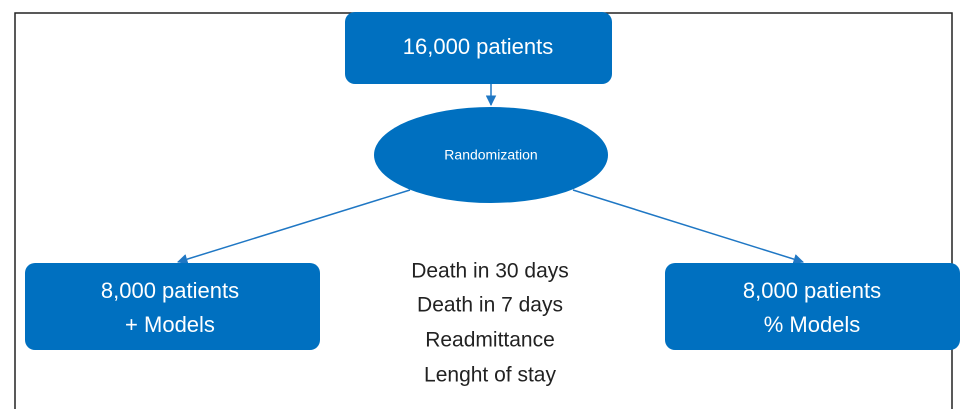  I want to click on outcome: Readmittance, so click(490, 340).